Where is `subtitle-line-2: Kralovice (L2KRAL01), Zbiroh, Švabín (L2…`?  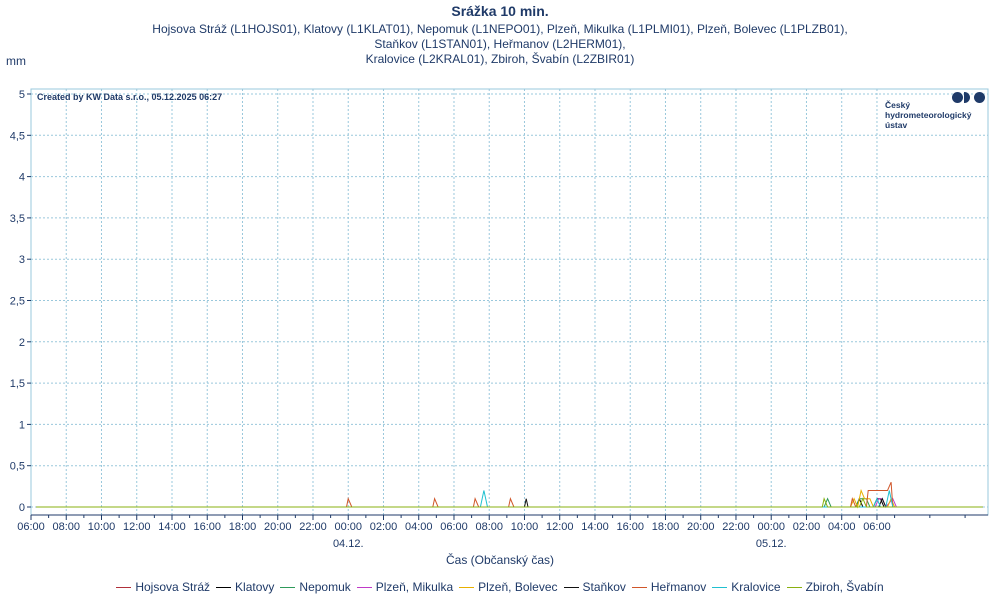 subtitle-line-2: Kralovice (L2KRAL01), Zbiroh, Švabín (L2… is located at coordinates (500, 59).